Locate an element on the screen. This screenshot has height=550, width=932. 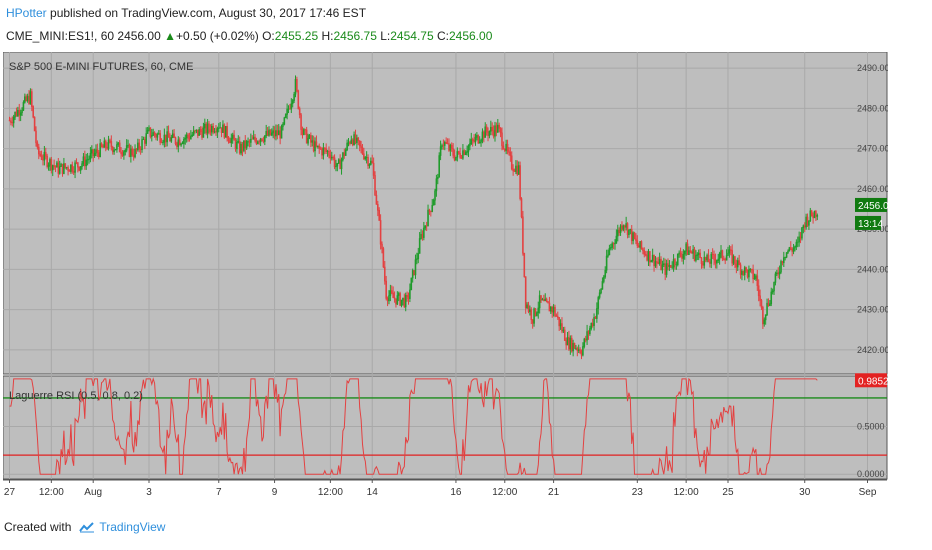
indicator-levels is located at coordinates (445, 426).